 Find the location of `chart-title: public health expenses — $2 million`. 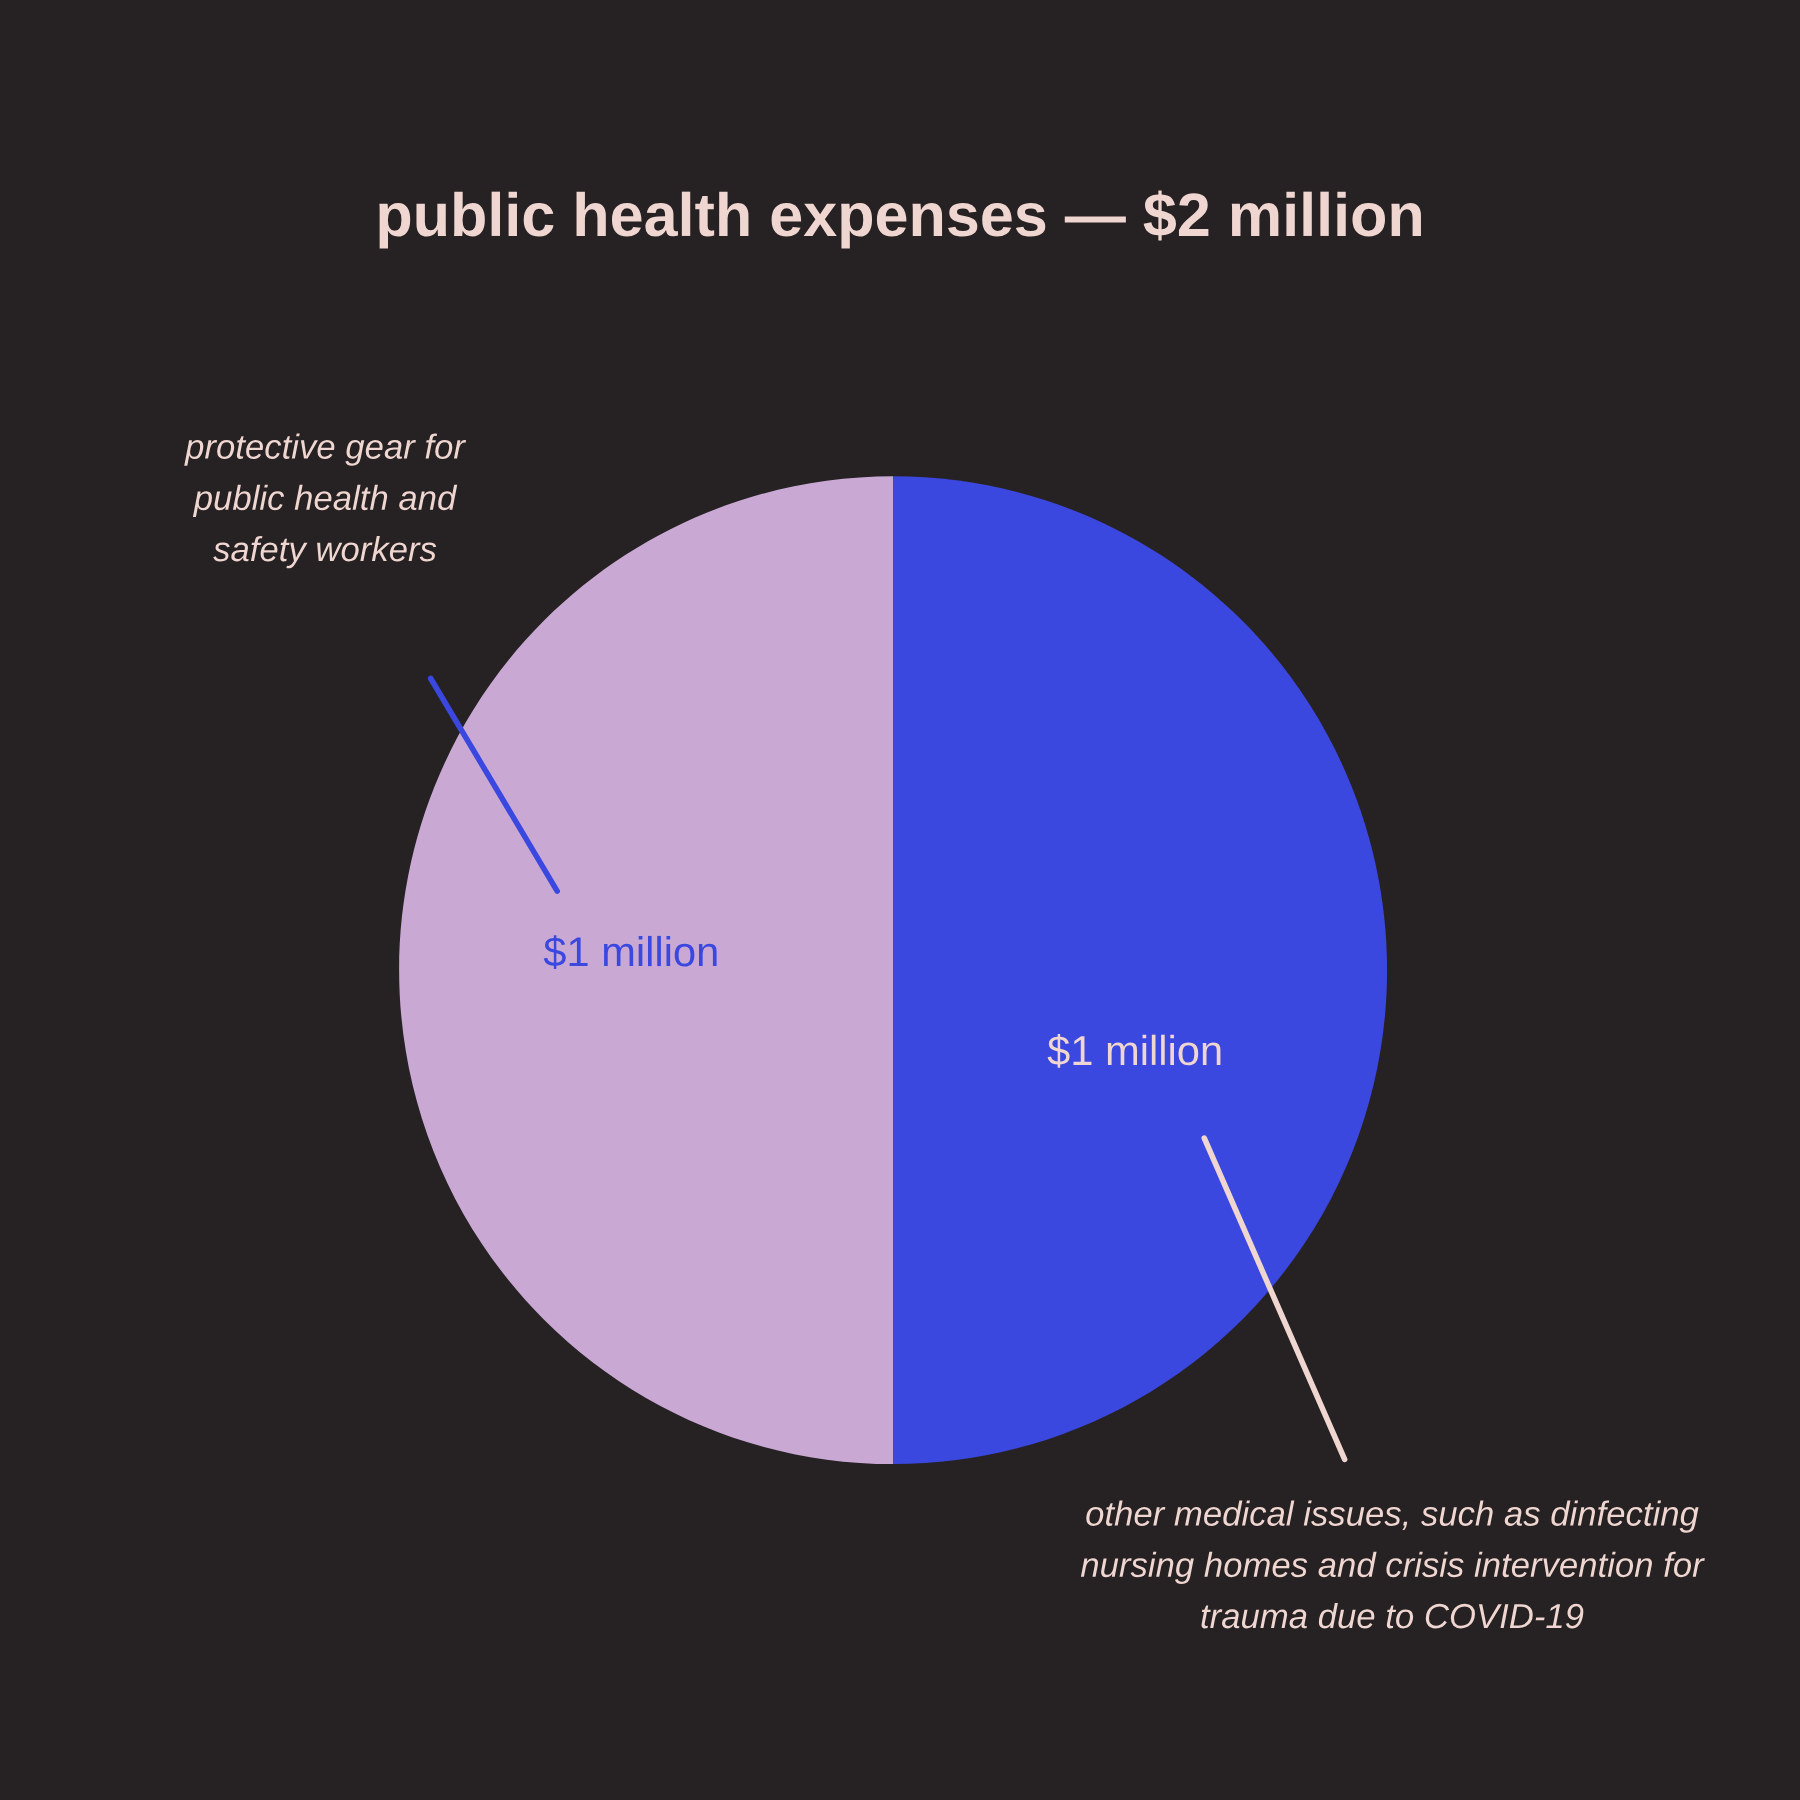

chart-title: public health expenses — $2 million is located at coordinates (900, 219).